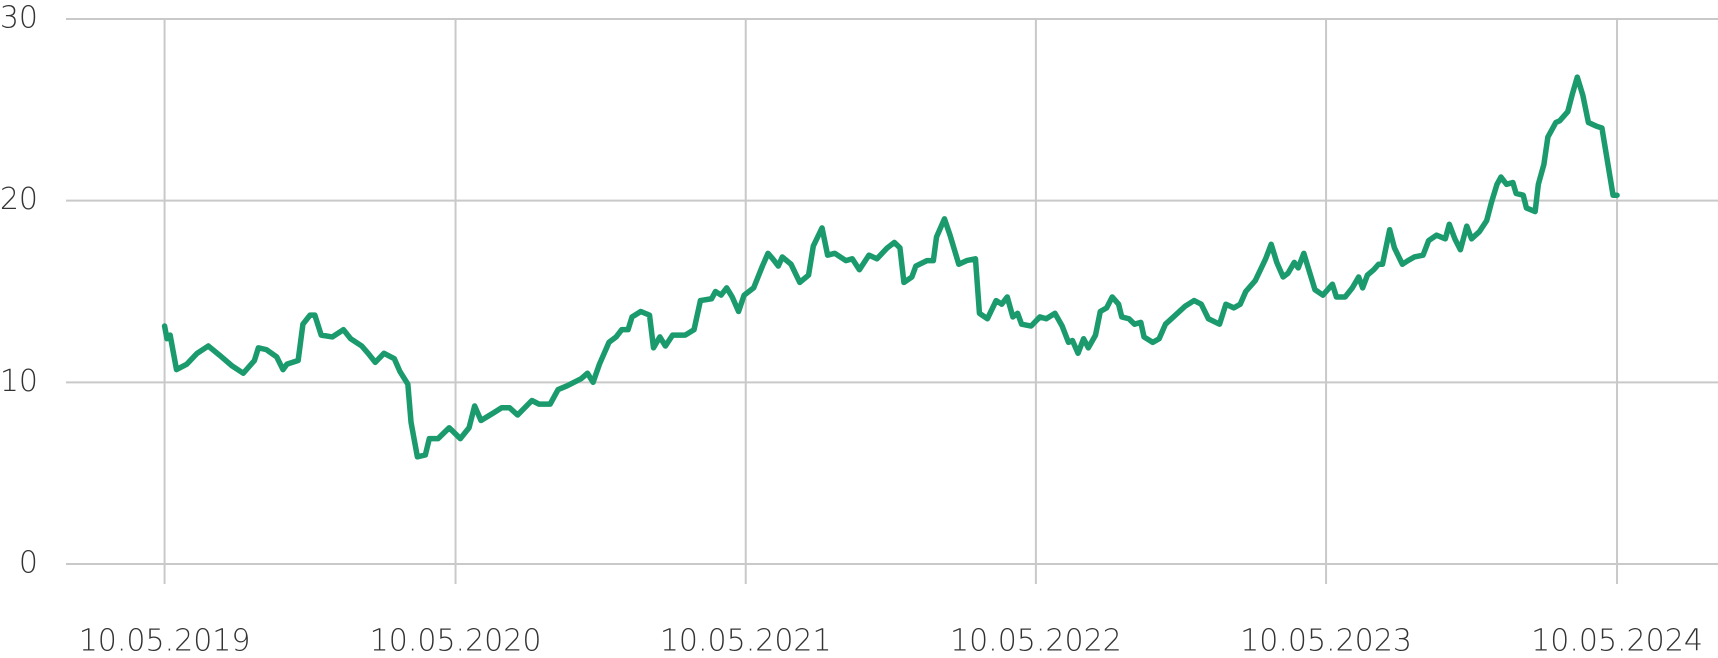 This screenshot has width=1718, height=658. I want to click on y-tick-label: 0, so click(28, 563).